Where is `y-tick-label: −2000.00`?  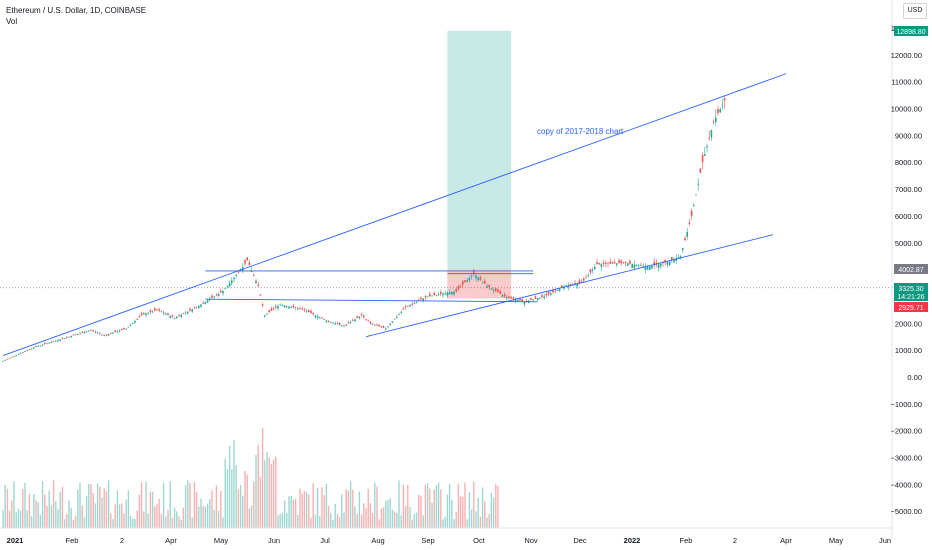
y-tick-label: −2000.00 is located at coordinates (907, 431).